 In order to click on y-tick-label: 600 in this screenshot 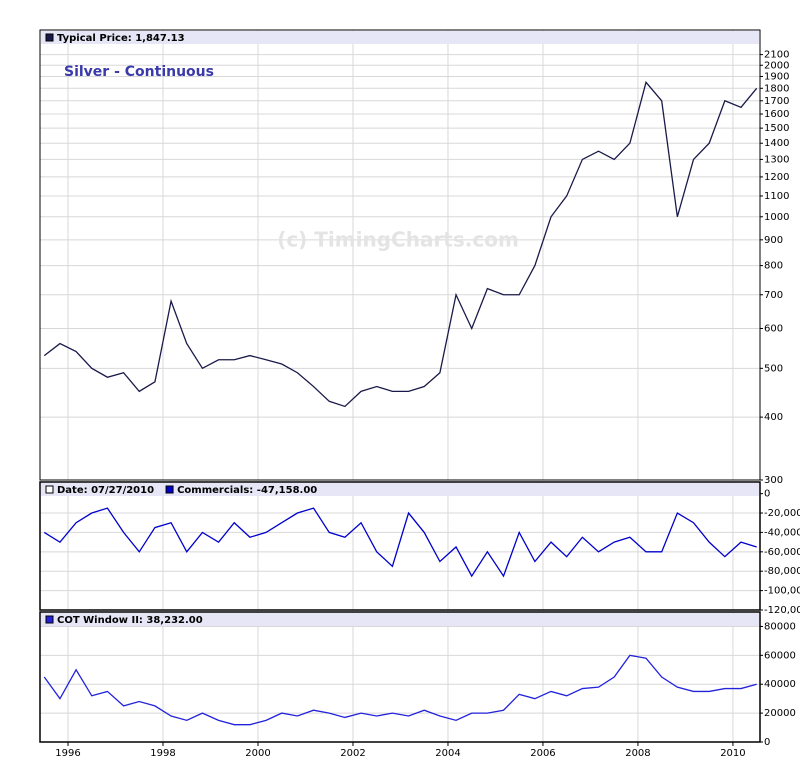, I will do `click(773, 328)`.